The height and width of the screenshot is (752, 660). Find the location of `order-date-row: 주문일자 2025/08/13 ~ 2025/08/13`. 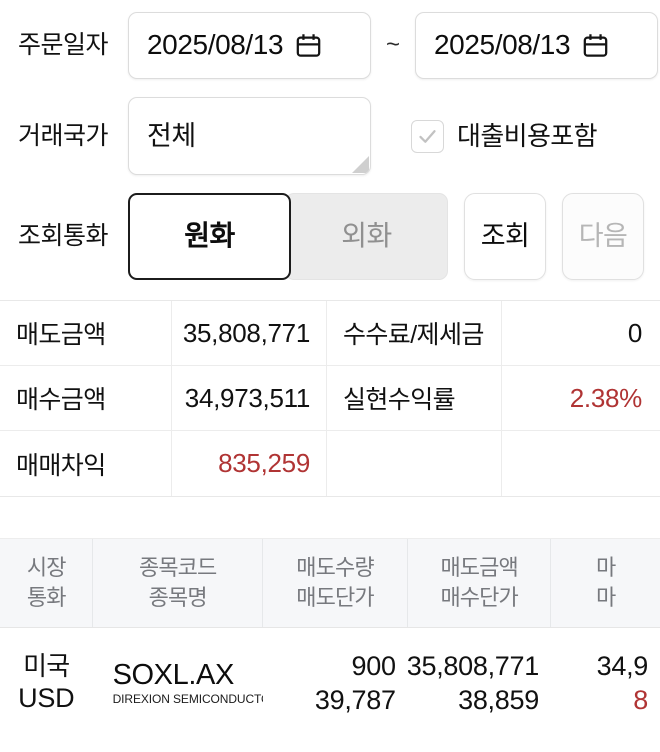

order-date-row: 주문일자 2025/08/13 ~ 2025/08/13 is located at coordinates (330, 45).